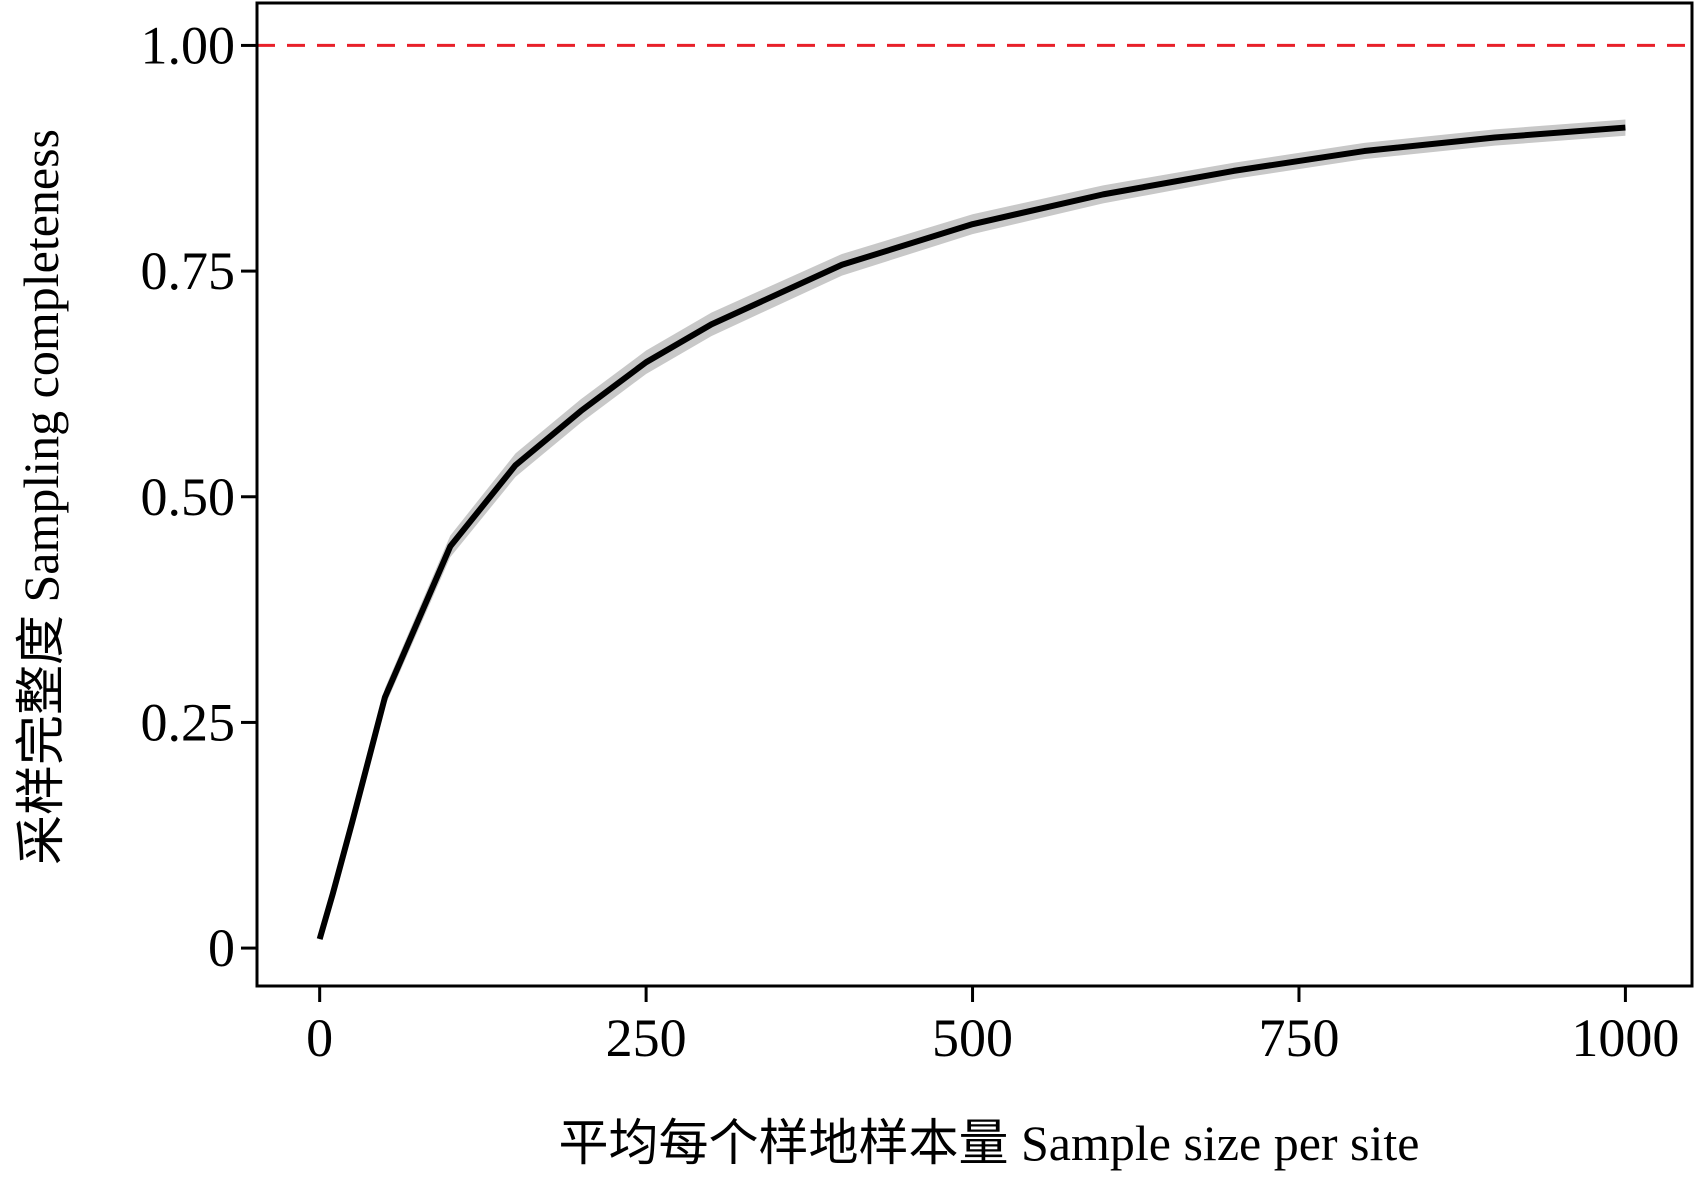 The image size is (1695, 1178). Describe the element at coordinates (319, 1038) in the screenshot. I see `x-tick-label: 0` at that location.